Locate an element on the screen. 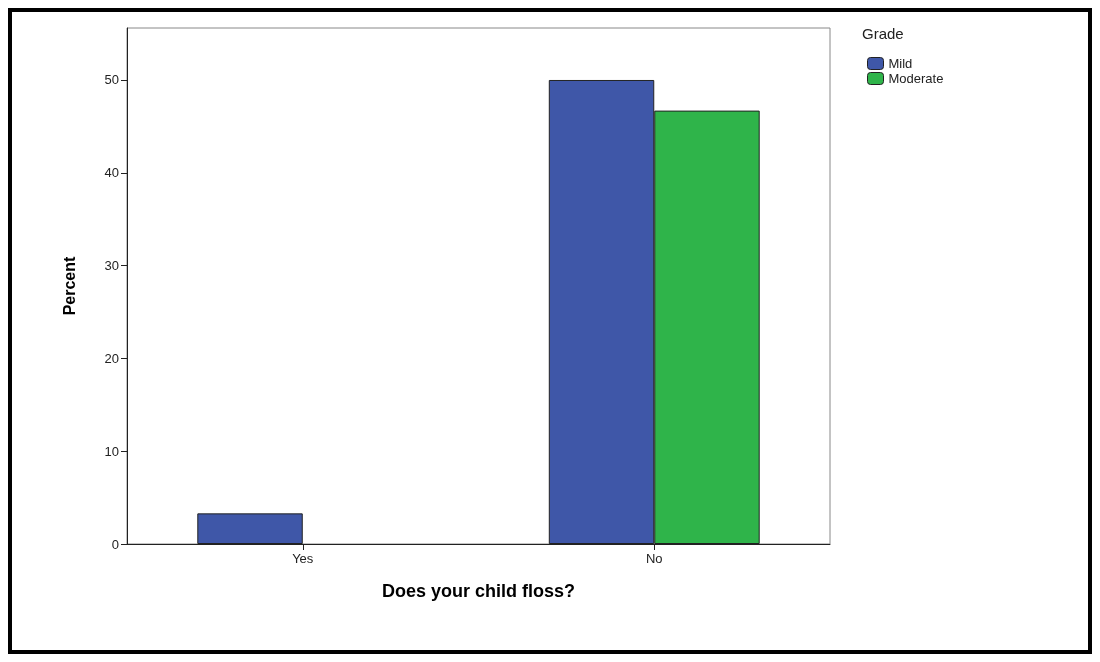  x-tick-label: Yes is located at coordinates (303, 558).